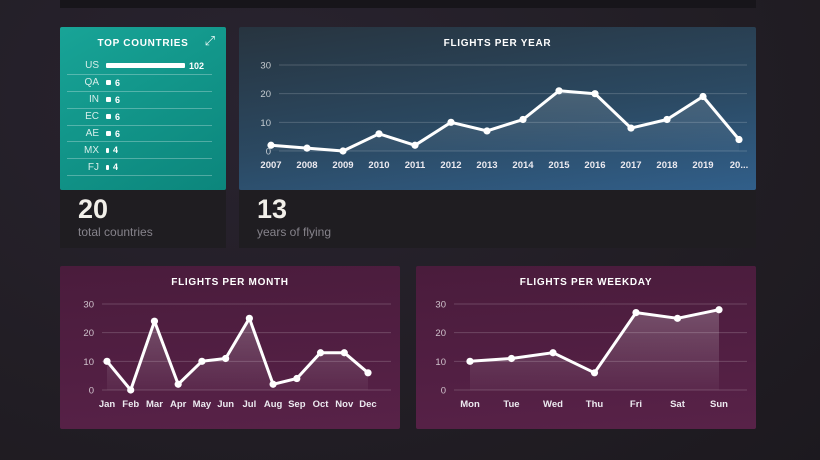 This screenshot has width=820, height=460. Describe the element at coordinates (306, 165) in the screenshot. I see `svg-text: 2008` at that location.